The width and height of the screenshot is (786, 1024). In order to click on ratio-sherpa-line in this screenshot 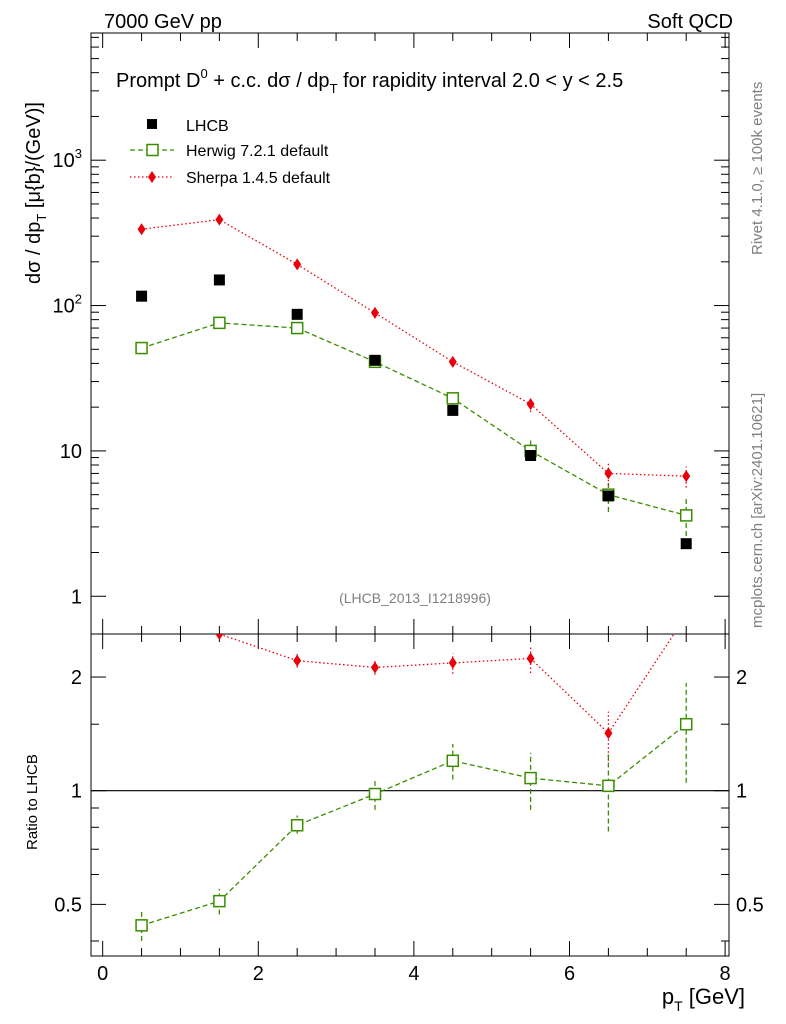, I will do `click(414, 824)`.